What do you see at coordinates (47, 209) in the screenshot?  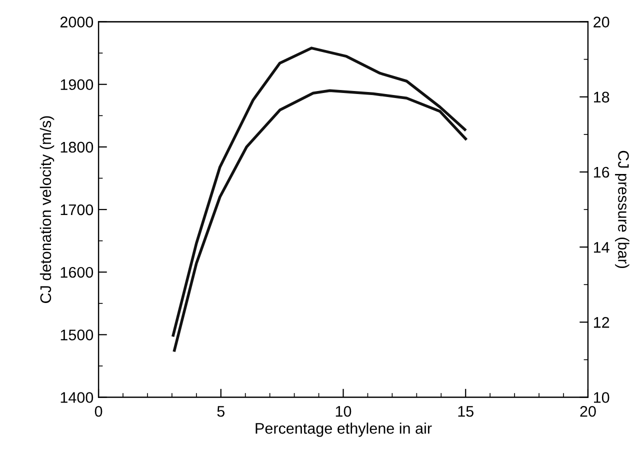 I see `y-axis-title: CJ detonation velocity (m/s)` at bounding box center [47, 209].